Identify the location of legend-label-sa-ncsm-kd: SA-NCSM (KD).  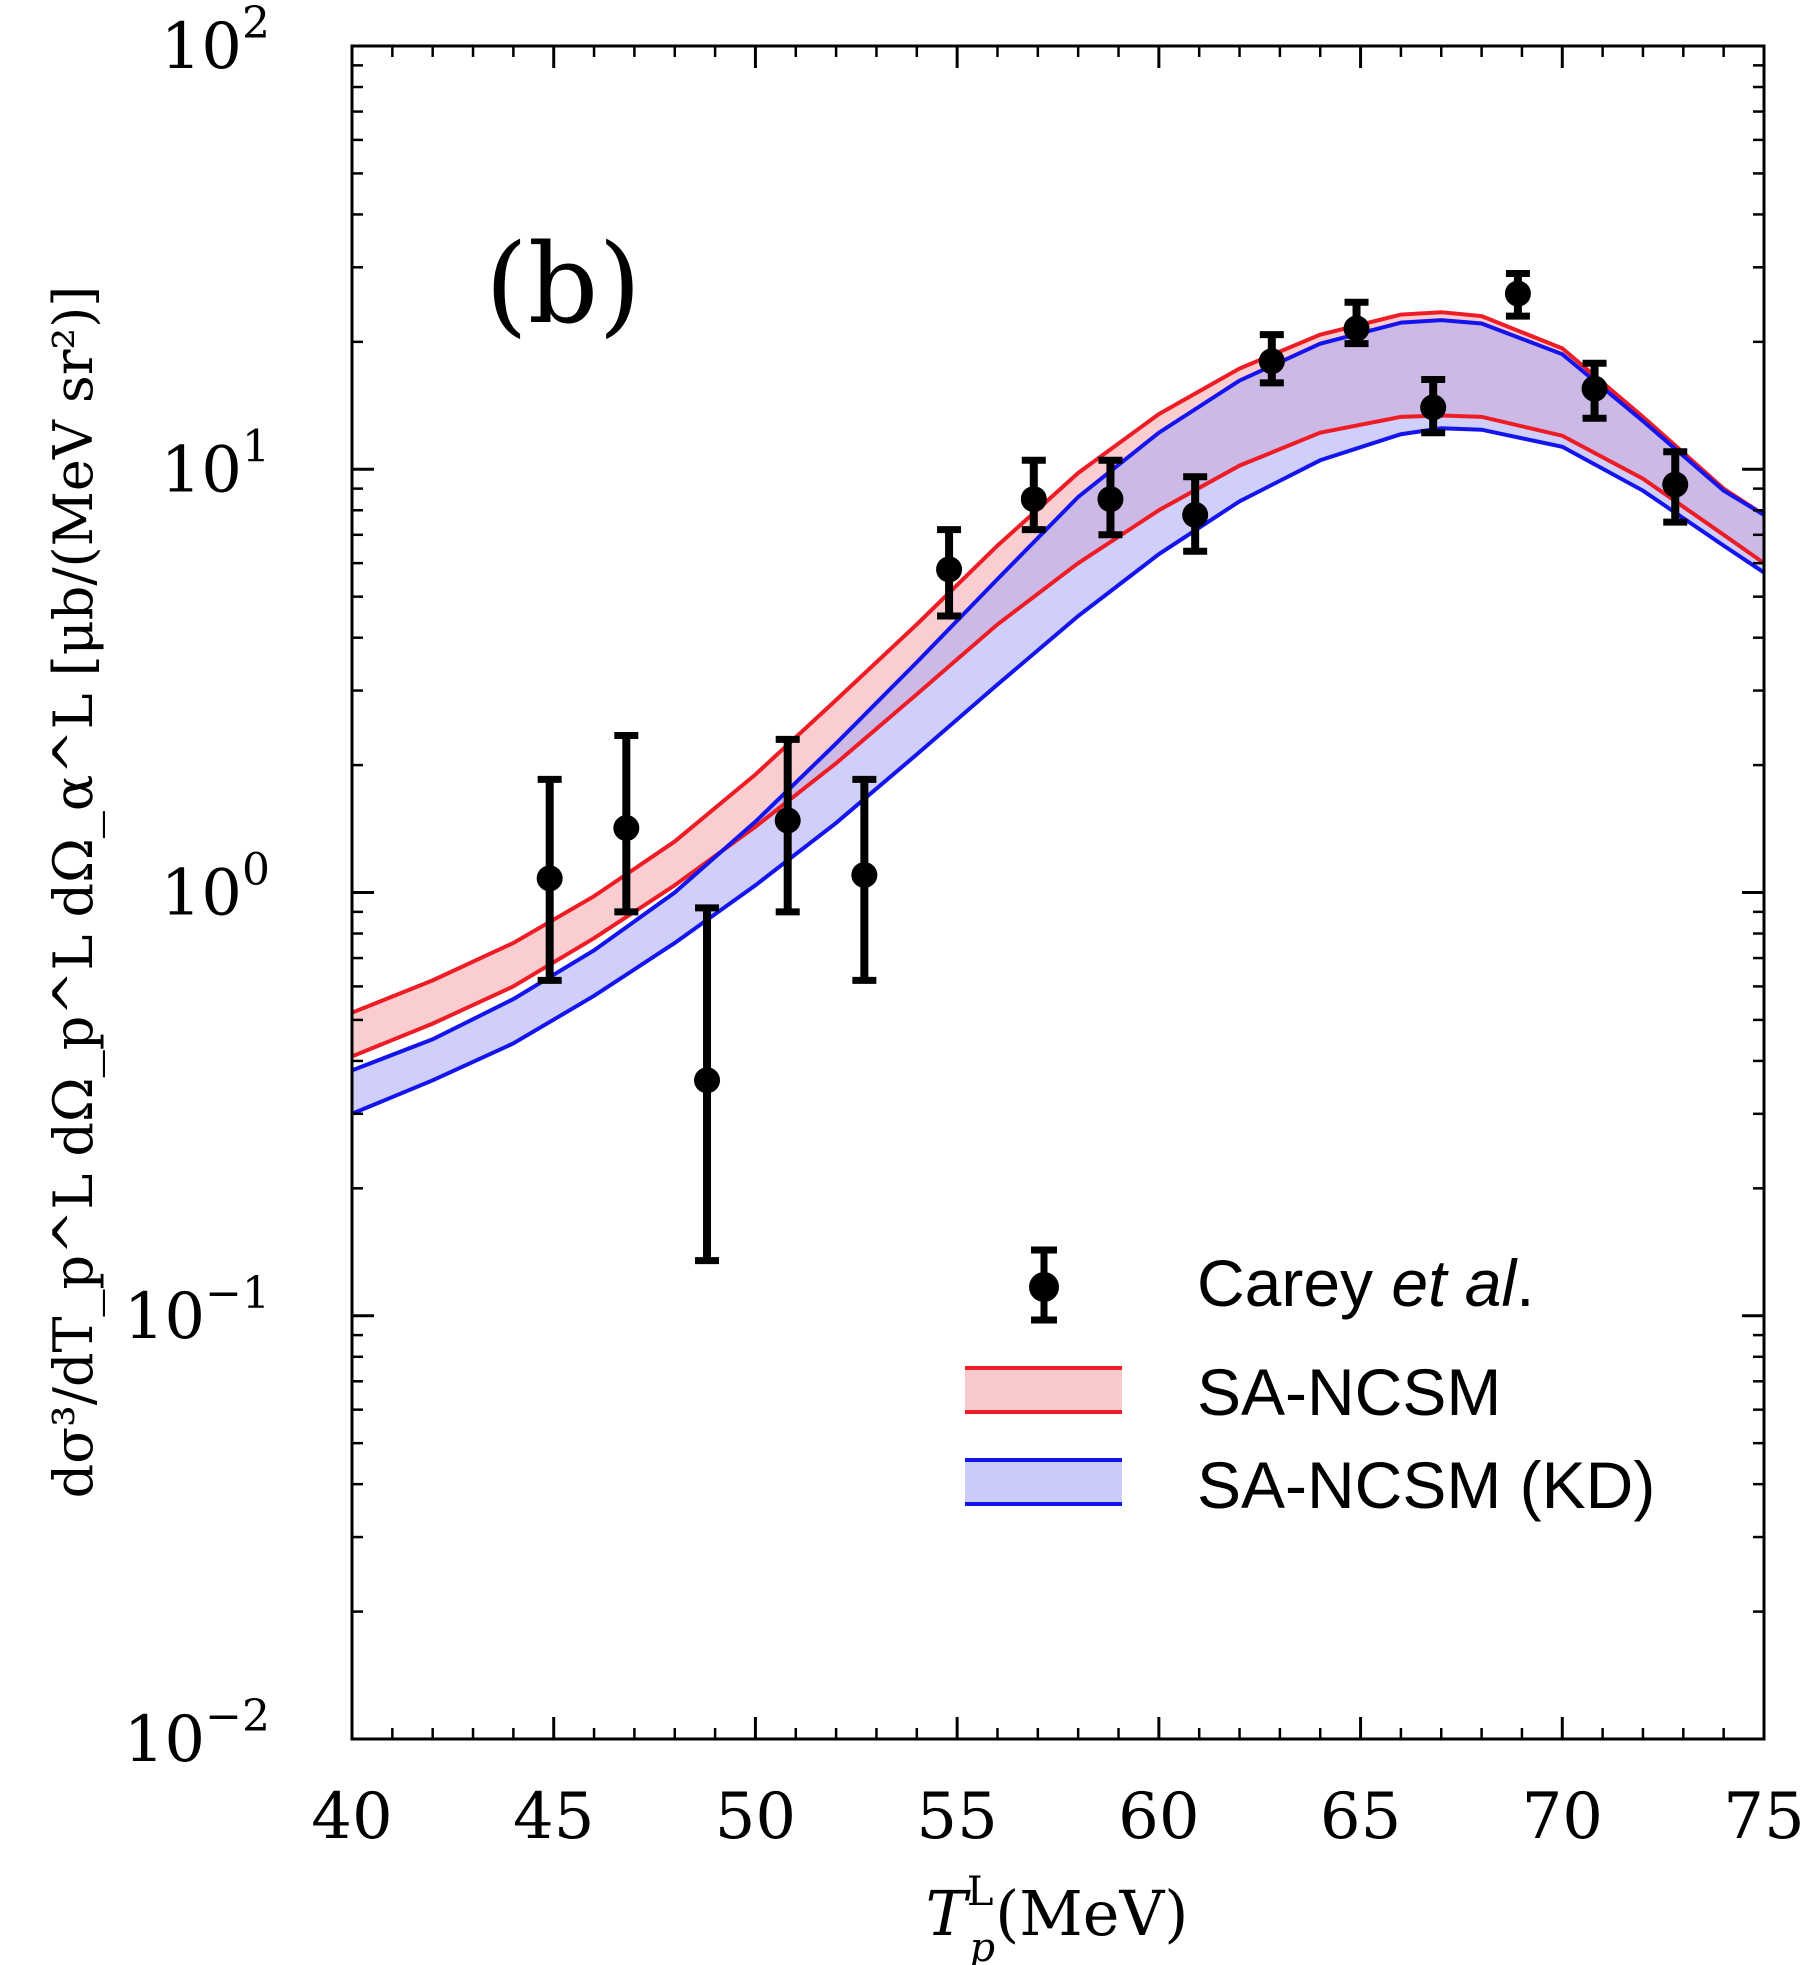
(1426, 1485).